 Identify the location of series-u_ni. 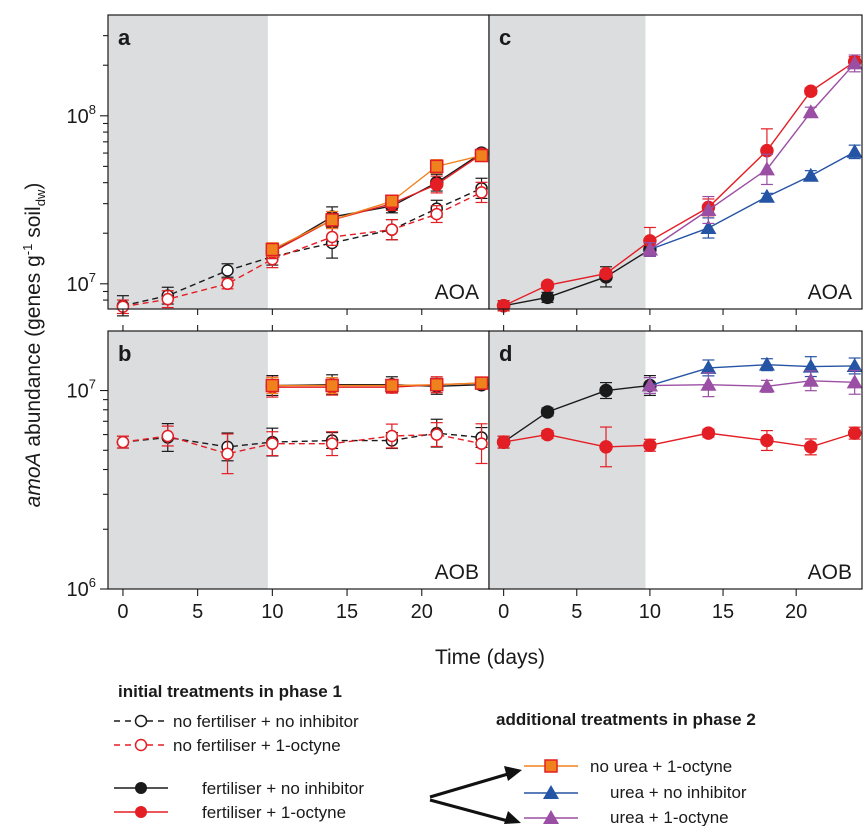
(752, 200).